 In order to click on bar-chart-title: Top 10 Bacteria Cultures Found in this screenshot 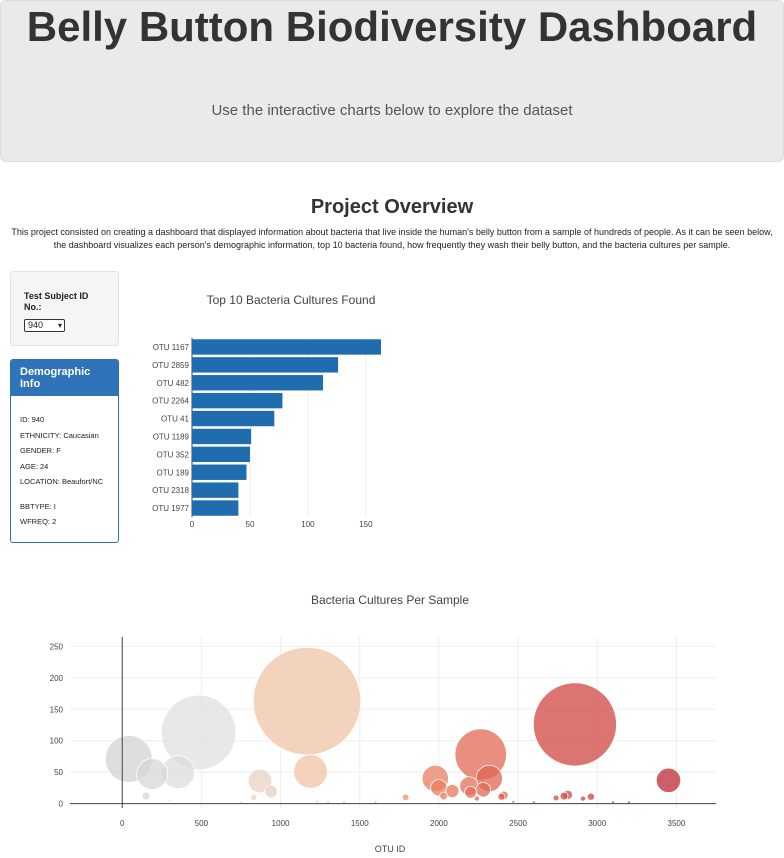, I will do `click(291, 300)`.